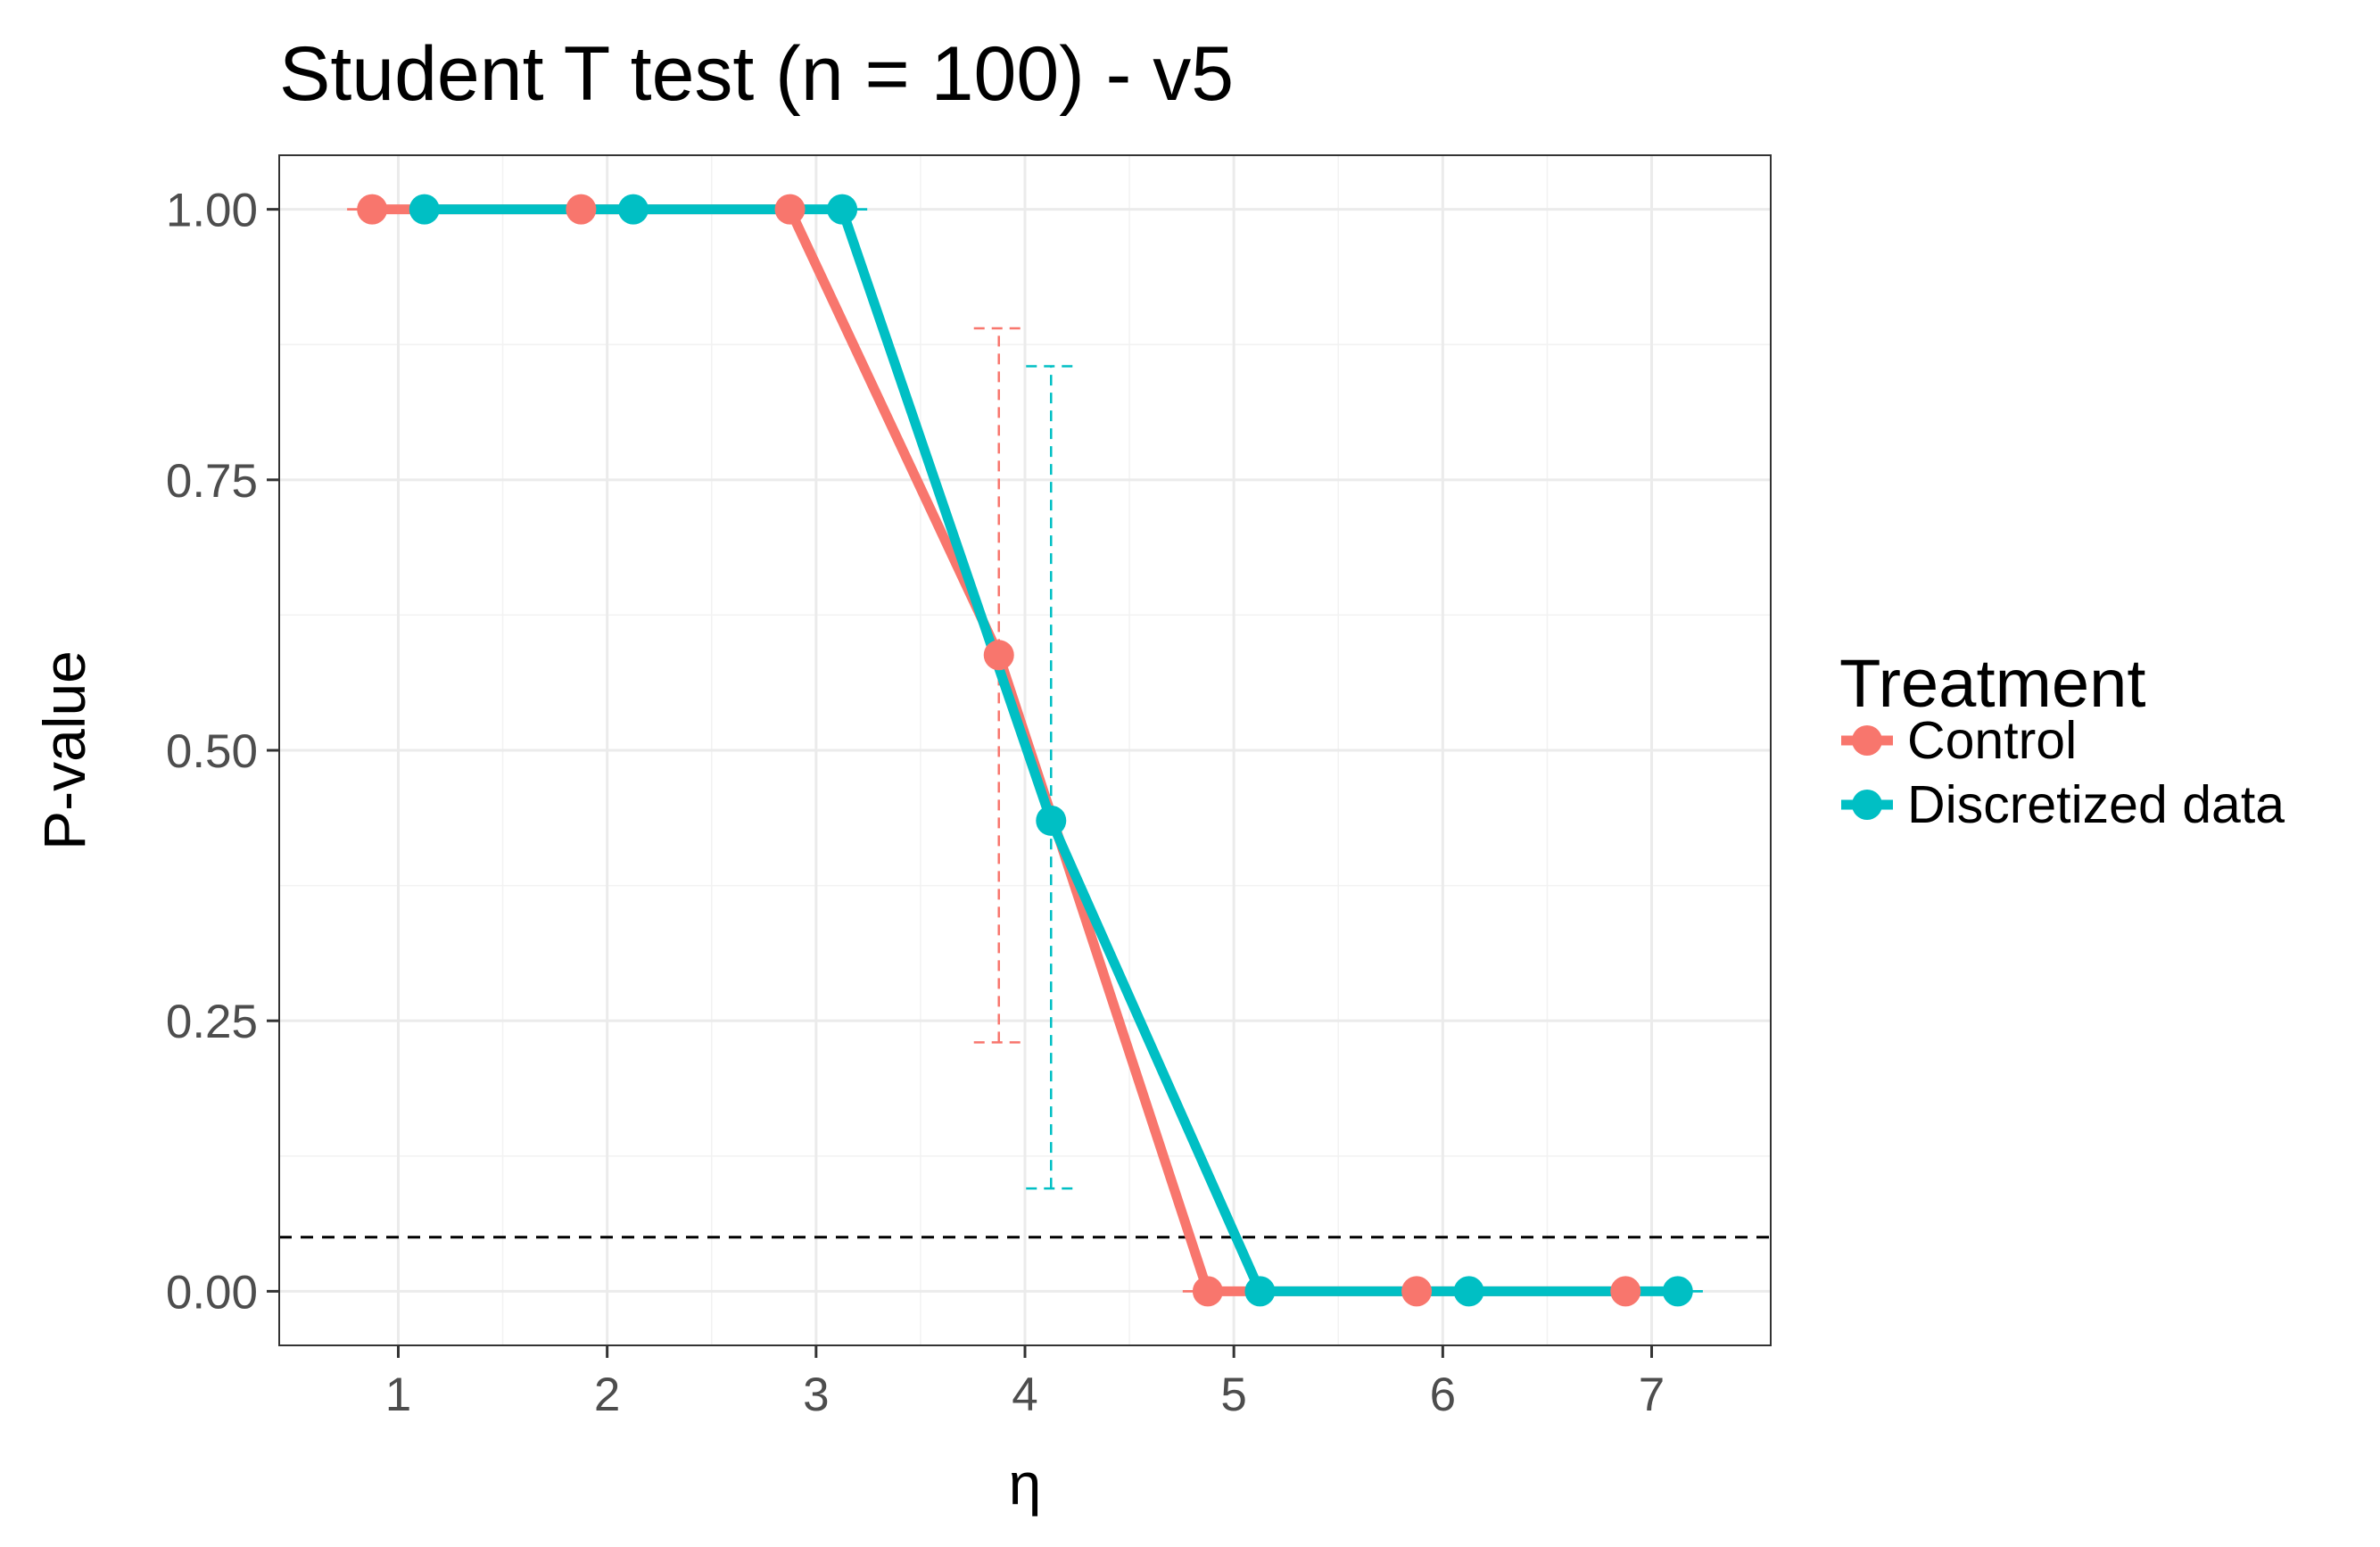 The width and height of the screenshot is (2380, 1547). Describe the element at coordinates (1024, 1395) in the screenshot. I see `x-tick-label: 4` at that location.